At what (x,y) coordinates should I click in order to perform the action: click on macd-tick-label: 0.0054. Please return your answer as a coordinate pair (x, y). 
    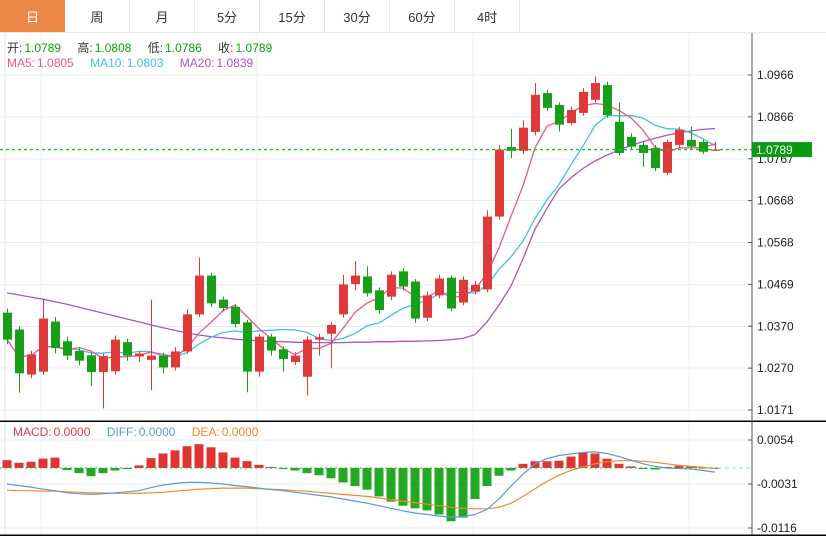
    Looking at the image, I should click on (775, 440).